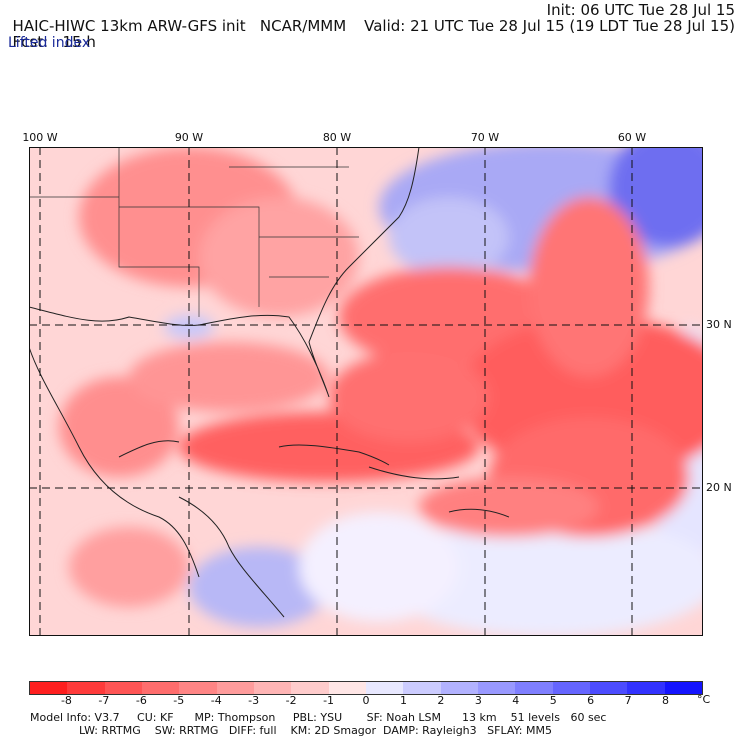  What do you see at coordinates (291, 700) in the screenshot?
I see `colorbar-tick-label: -2` at bounding box center [291, 700].